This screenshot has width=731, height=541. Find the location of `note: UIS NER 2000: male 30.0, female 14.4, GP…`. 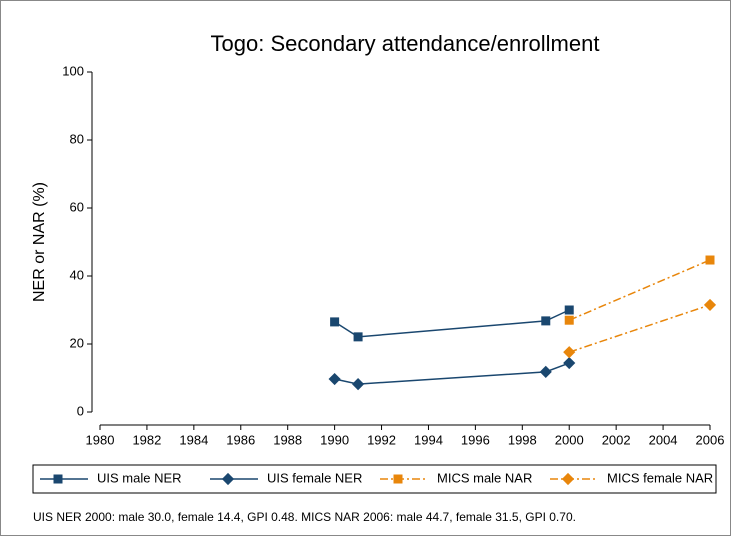

note: UIS NER 2000: male 30.0, female 14.4, GP… is located at coordinates (304, 517).